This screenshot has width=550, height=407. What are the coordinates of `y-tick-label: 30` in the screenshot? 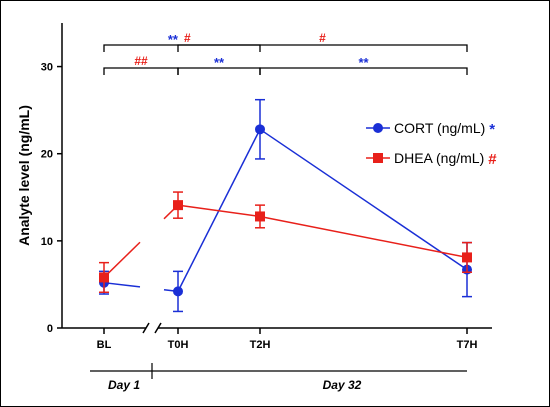 It's located at (47, 68).